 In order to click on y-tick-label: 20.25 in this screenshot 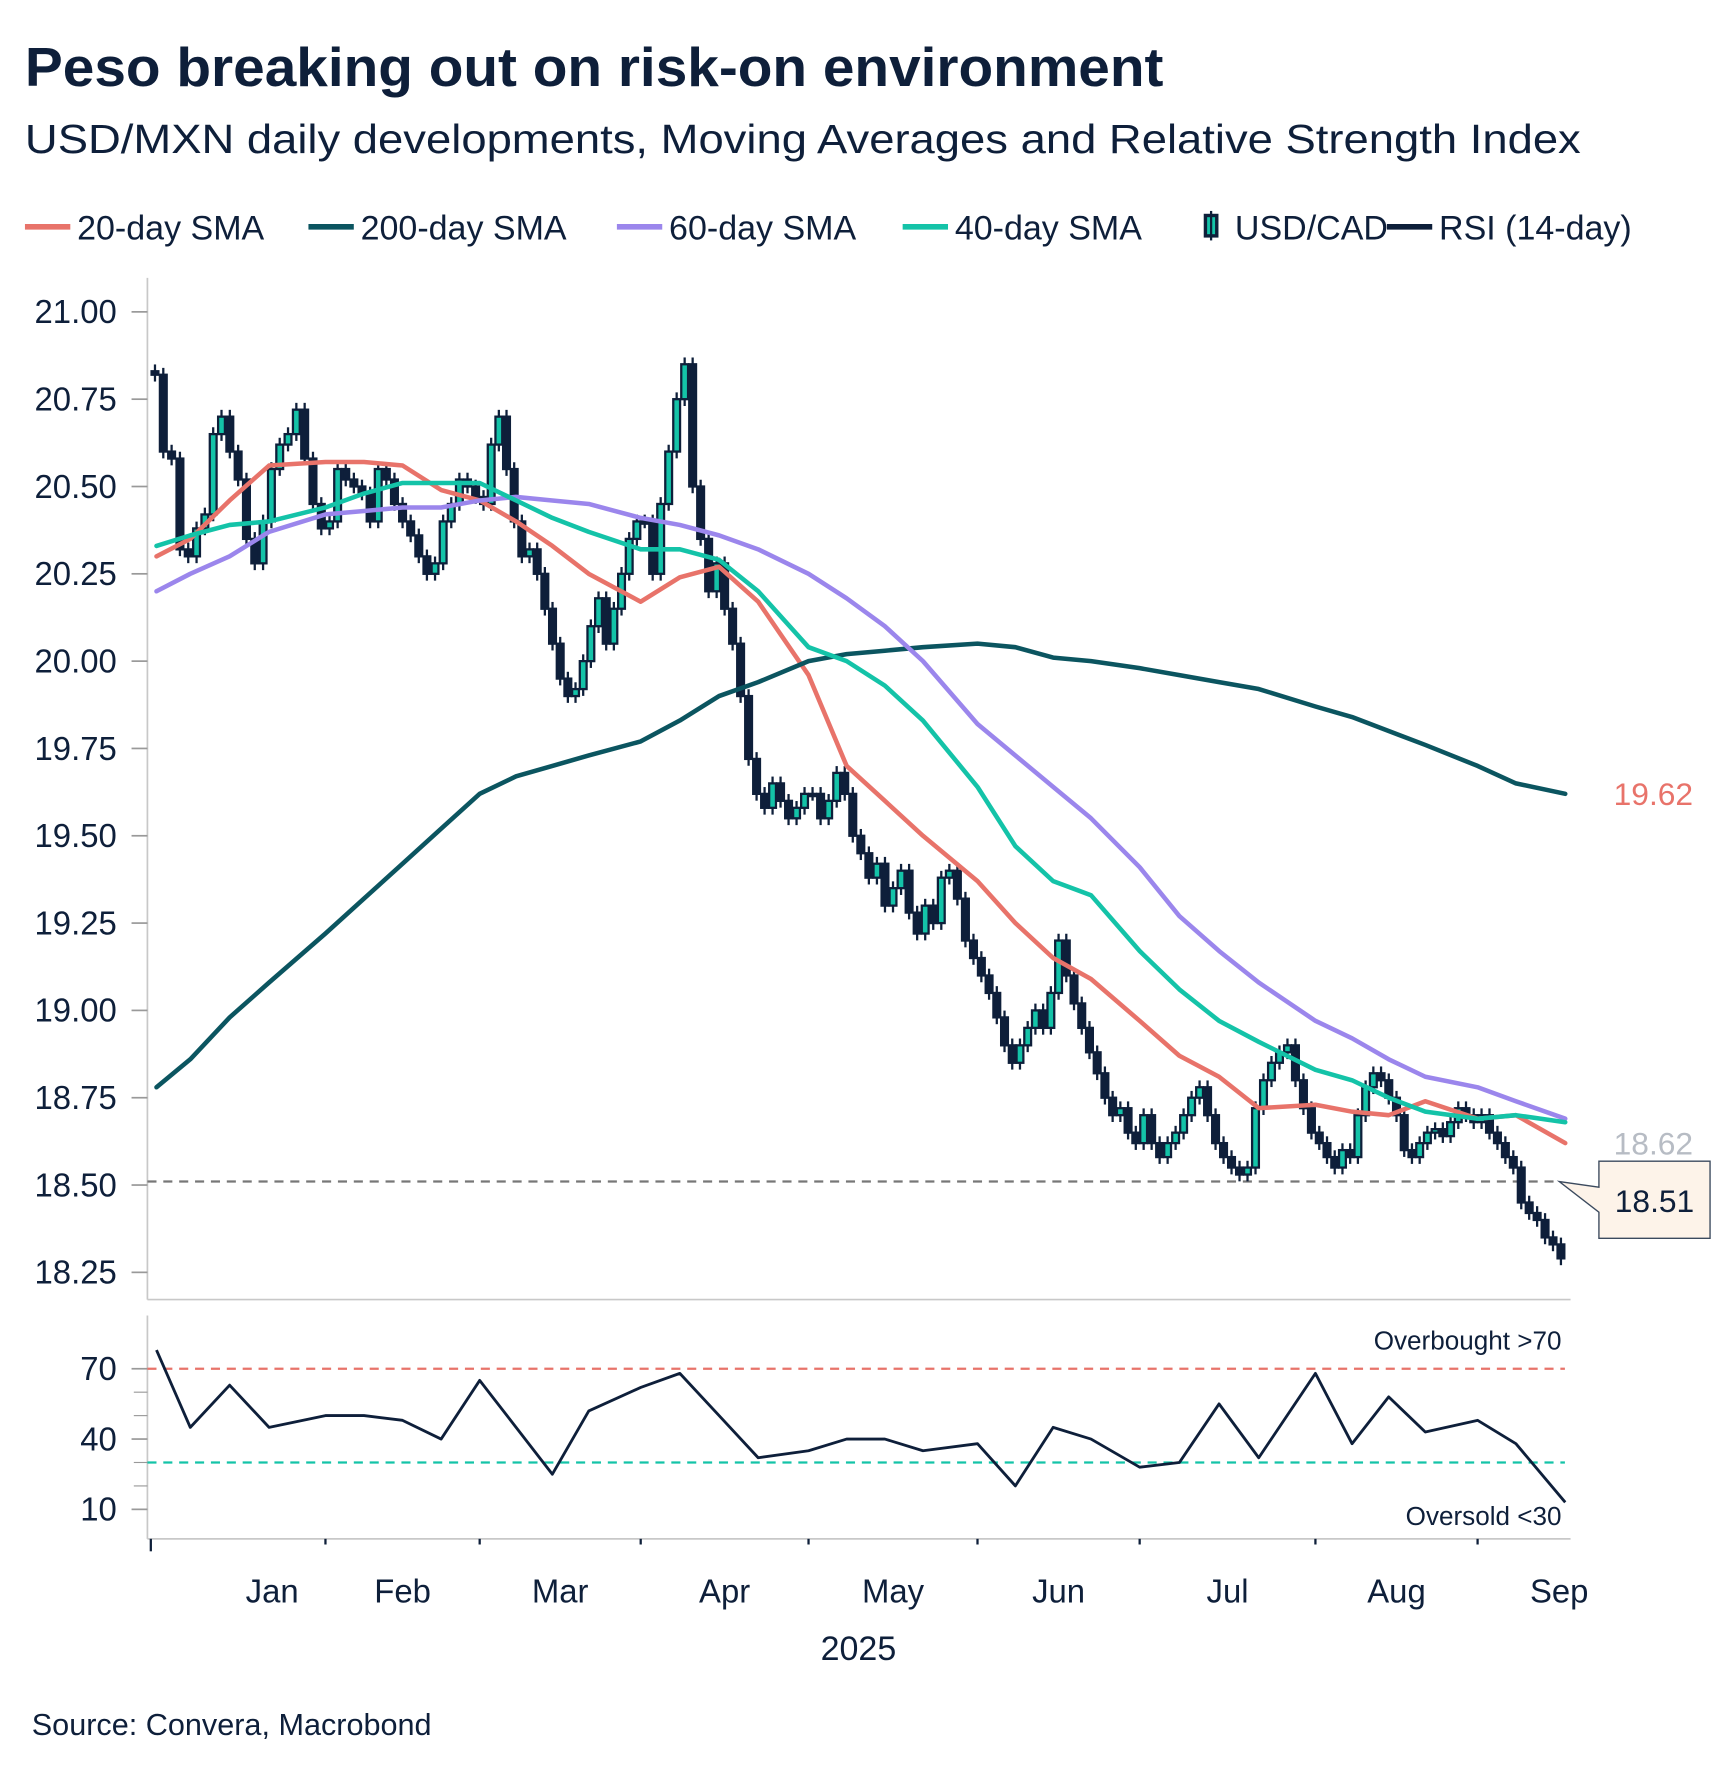, I will do `click(76, 573)`.